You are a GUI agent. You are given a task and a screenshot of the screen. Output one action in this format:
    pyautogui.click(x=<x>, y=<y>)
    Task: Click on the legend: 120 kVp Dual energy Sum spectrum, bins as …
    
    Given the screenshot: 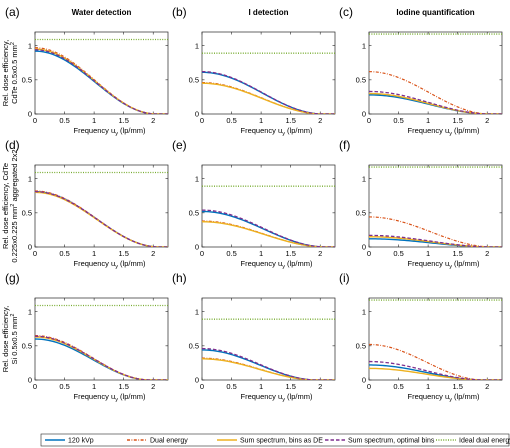 What is the action you would take?
    pyautogui.click(x=275, y=440)
    